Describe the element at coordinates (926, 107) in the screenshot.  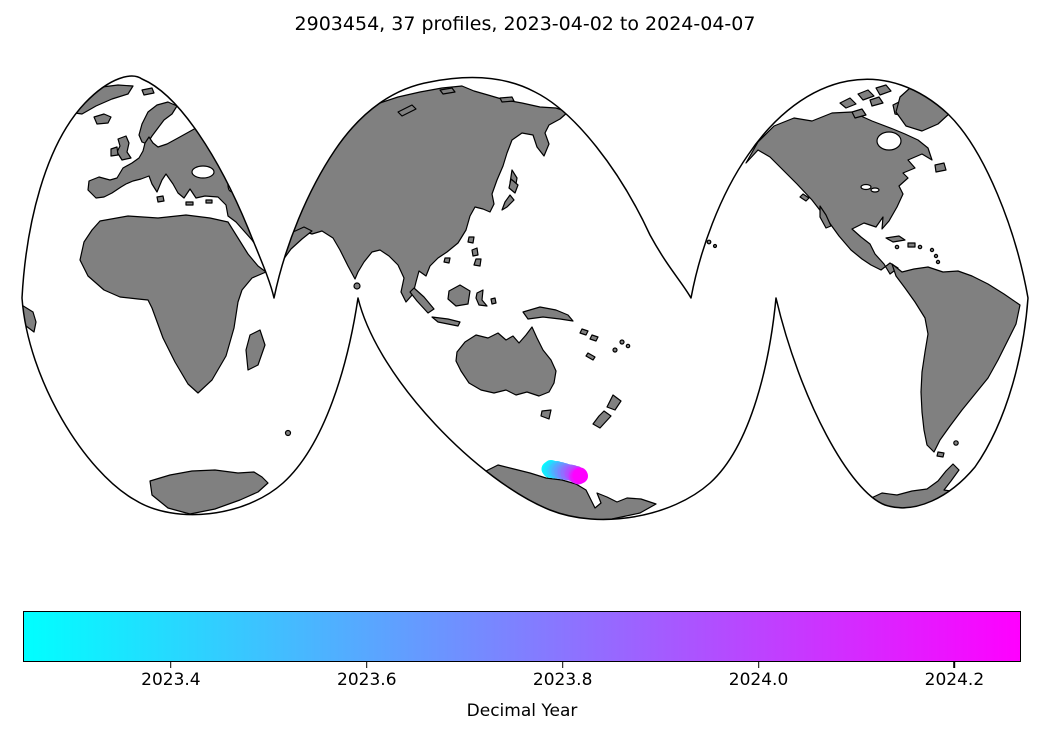
I see `land-greenland` at that location.